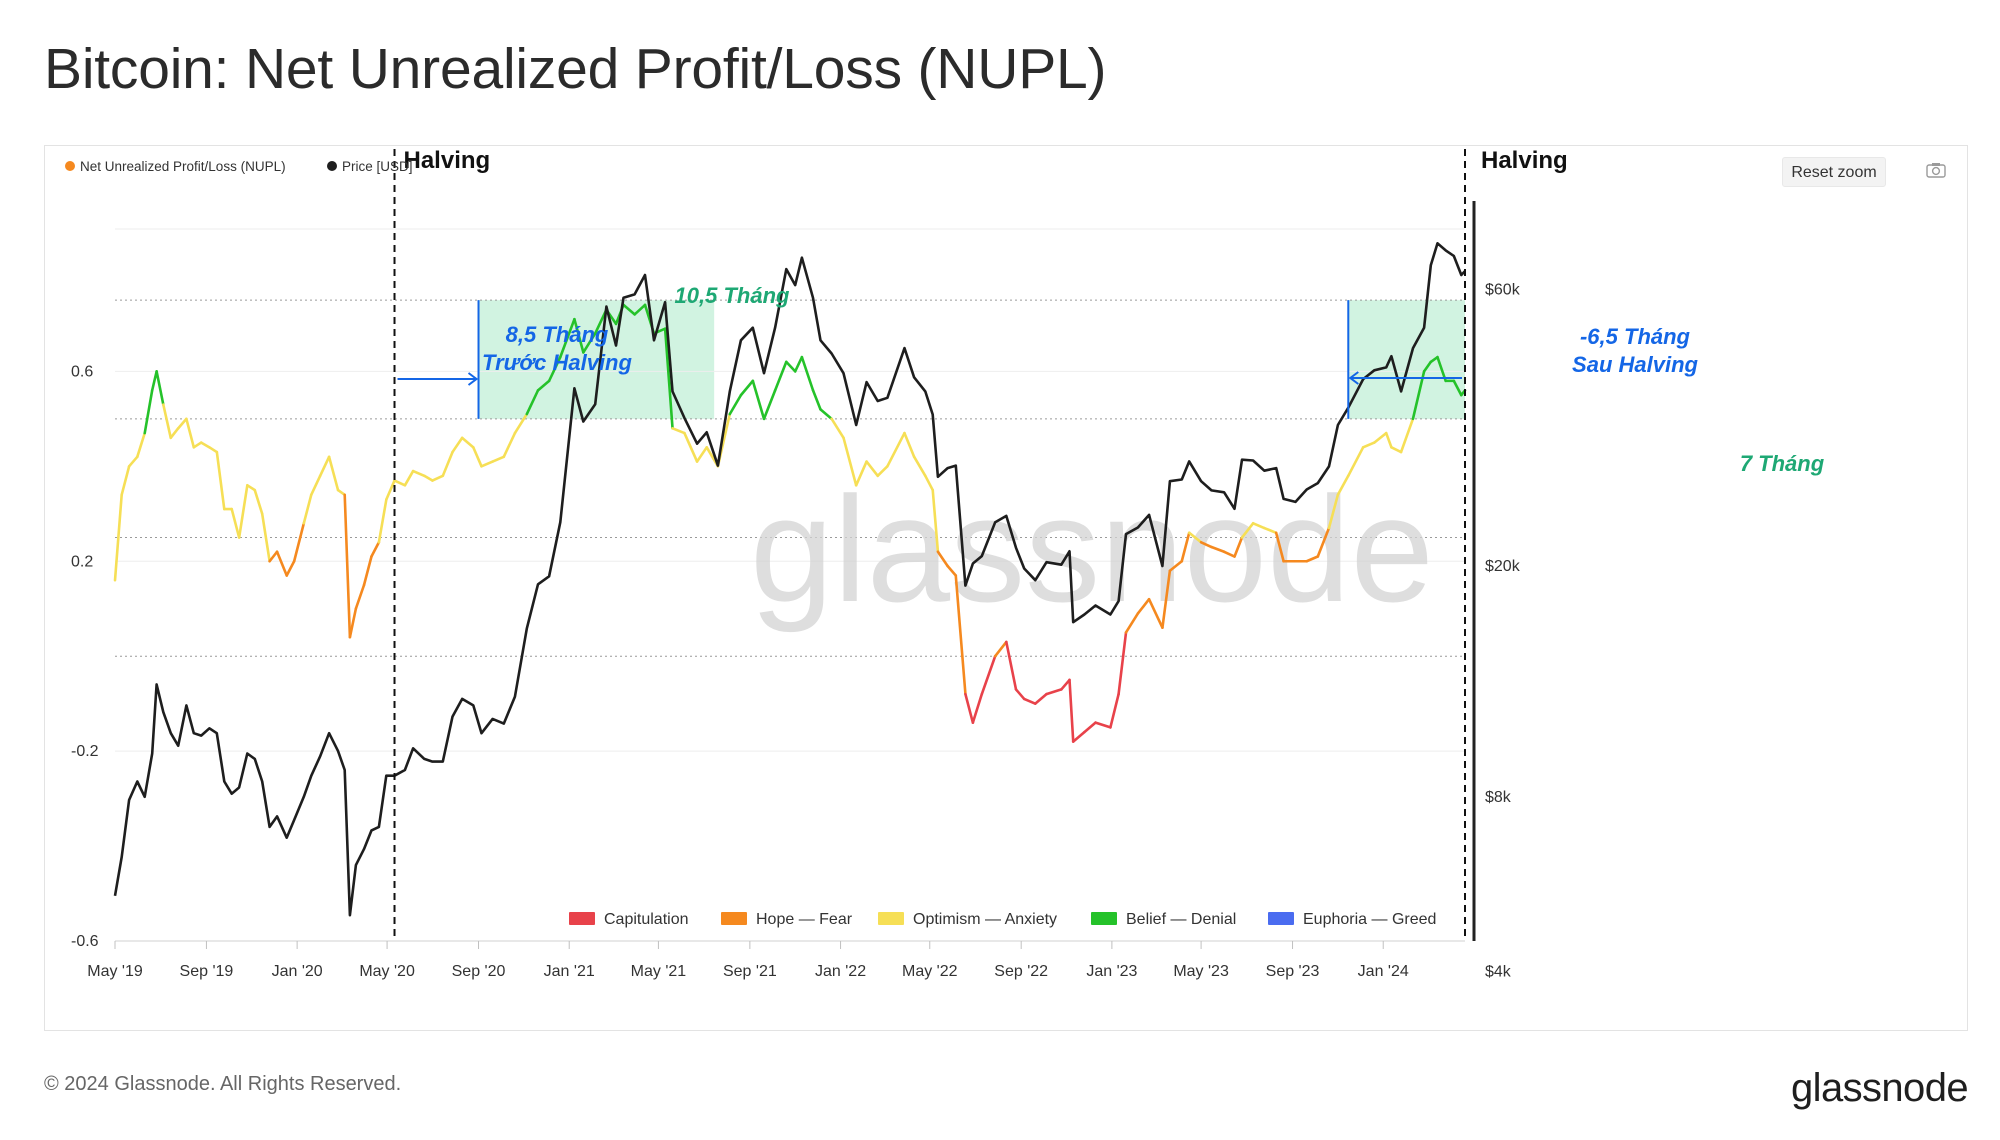 The width and height of the screenshot is (2000, 1140). What do you see at coordinates (1834, 172) in the screenshot?
I see `reset-zoom-button: Reset zoom` at bounding box center [1834, 172].